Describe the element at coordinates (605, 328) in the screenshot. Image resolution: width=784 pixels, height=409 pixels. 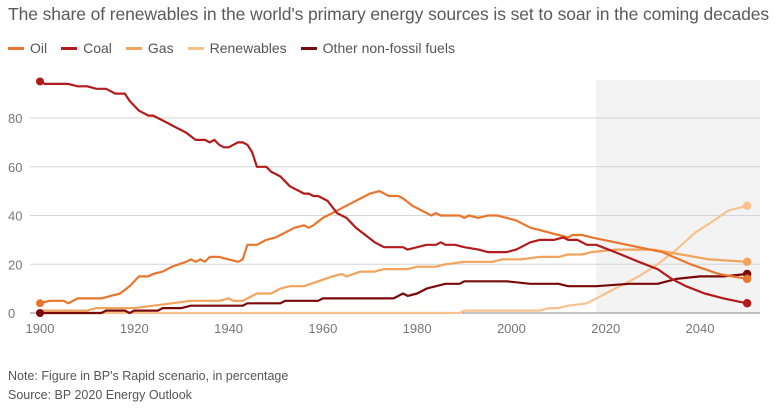
I see `x-tick-label: 2020` at that location.